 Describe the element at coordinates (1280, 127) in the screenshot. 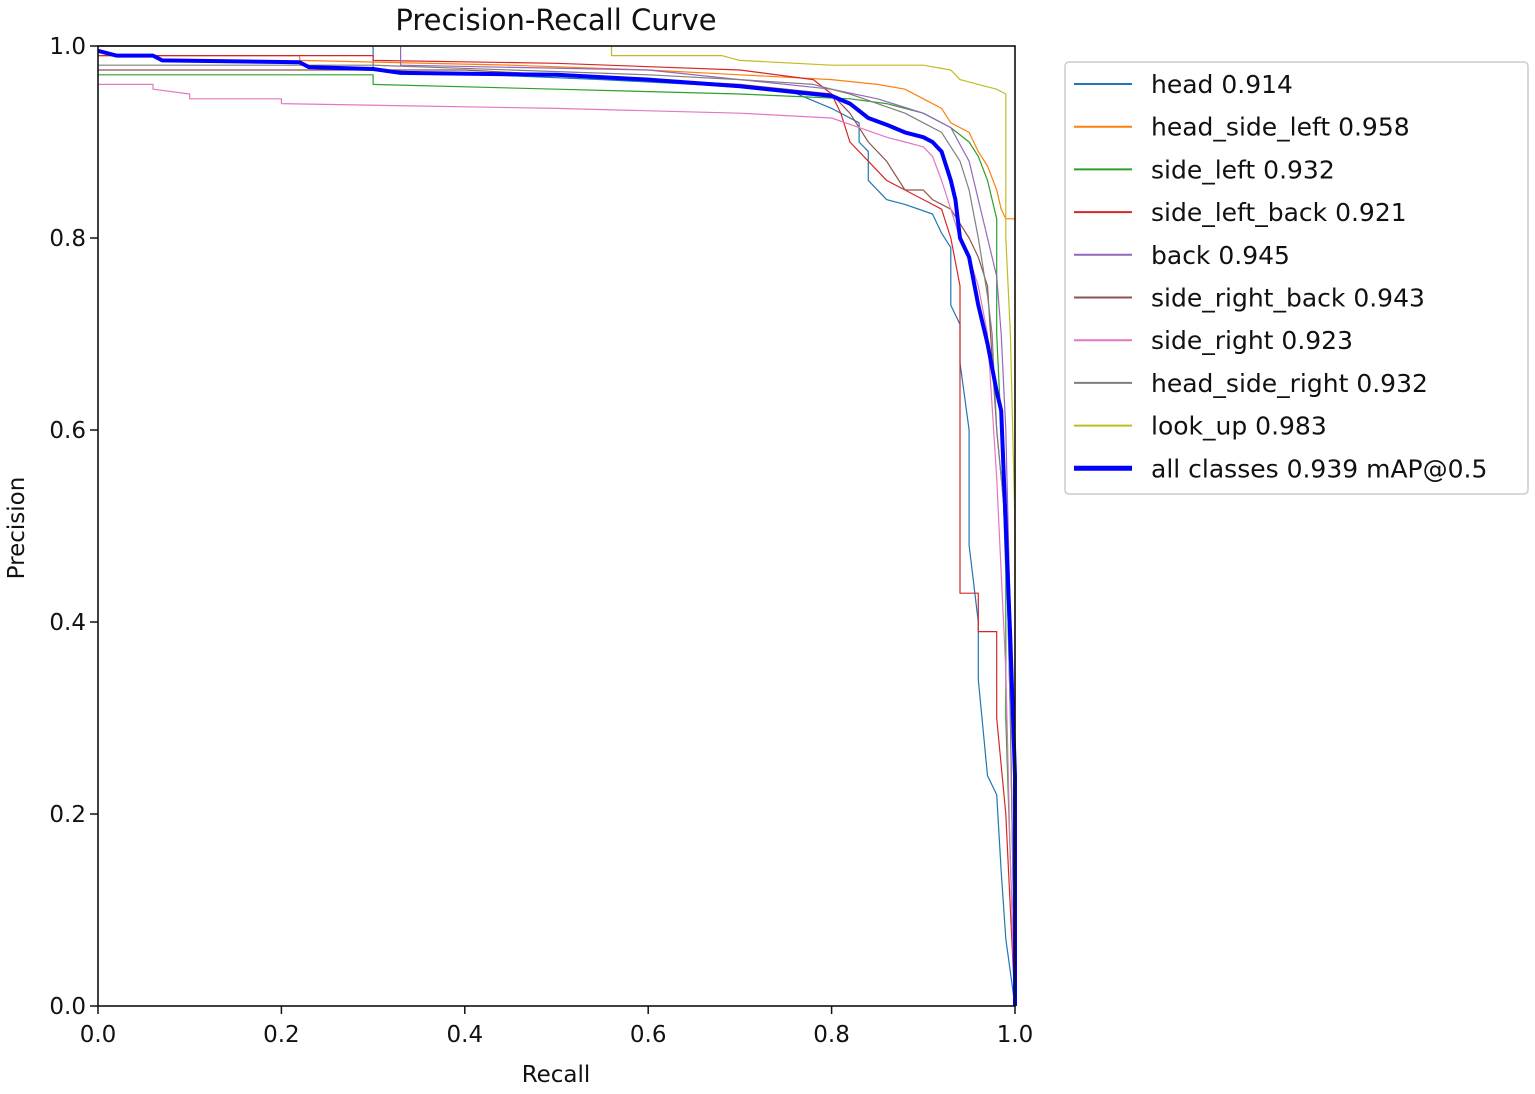

I see `legend-label-1: head_side_left 0.958` at that location.